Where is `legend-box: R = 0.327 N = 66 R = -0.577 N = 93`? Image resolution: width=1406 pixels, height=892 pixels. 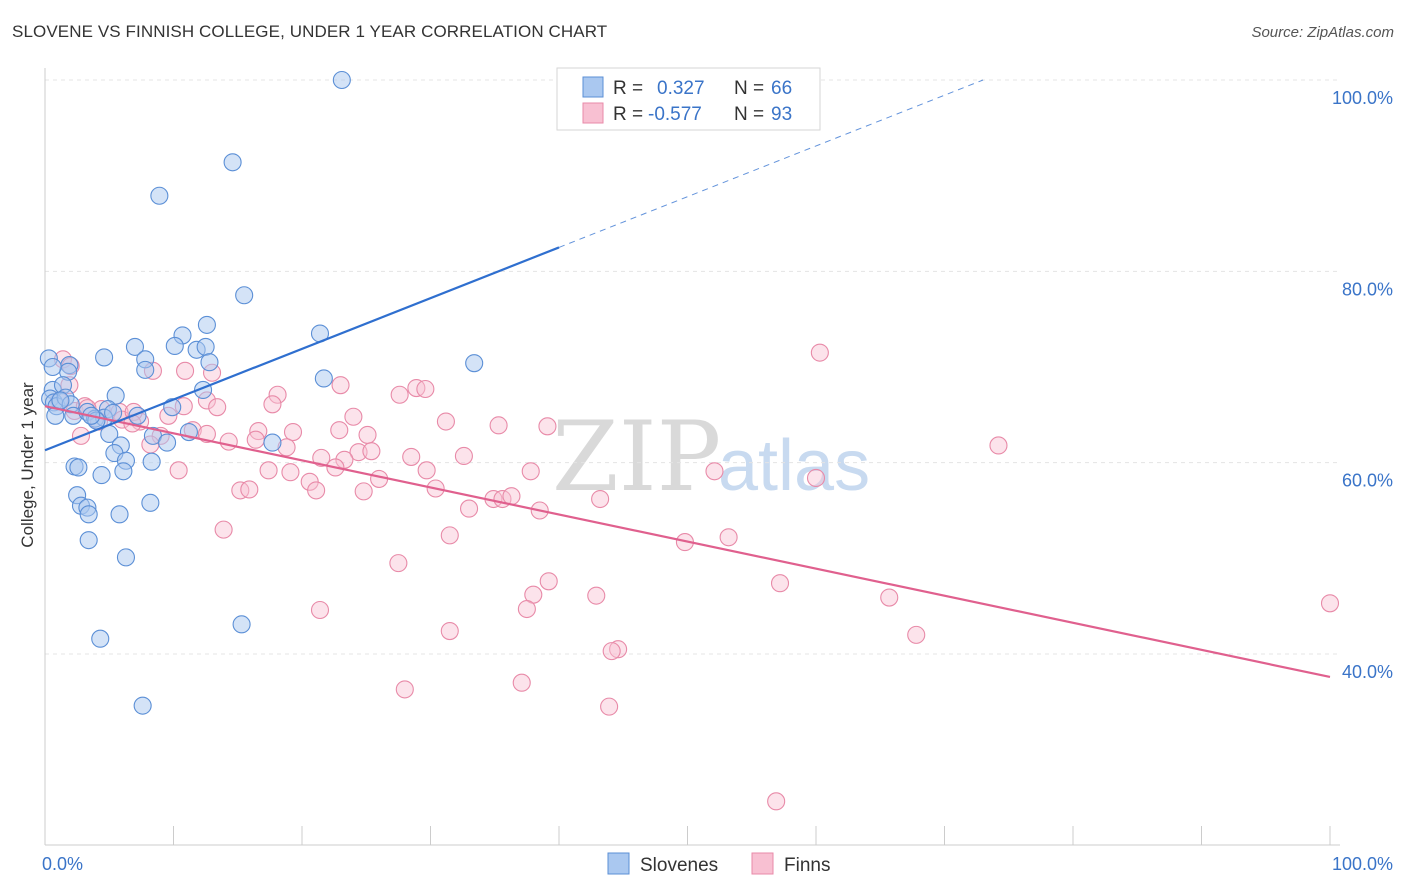
legend-box: R = 0.327 N = 66 R = -0.577 N = 93 is located at coordinates (688, 99).